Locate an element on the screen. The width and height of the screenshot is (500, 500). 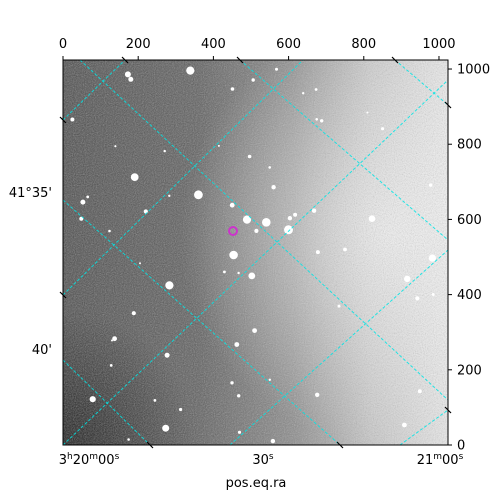
x-axis-label: pos.eq.ra is located at coordinates (256, 483).